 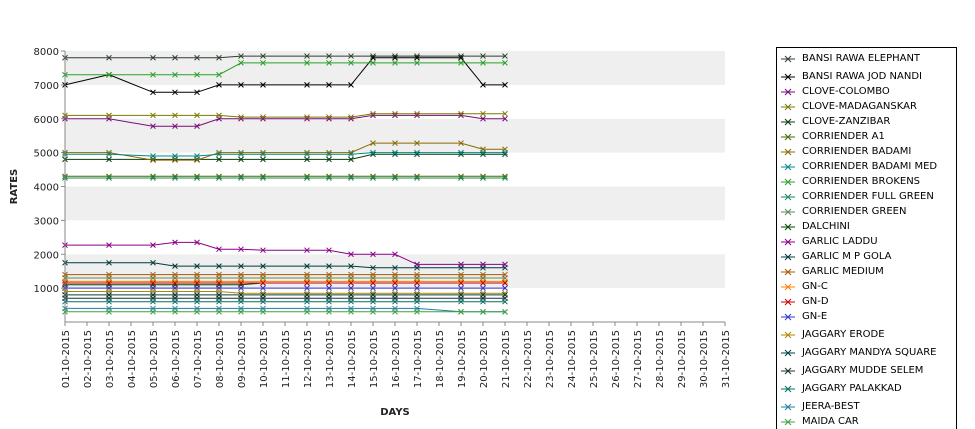 I want to click on y-tick-label: 7000, so click(x=46, y=86).